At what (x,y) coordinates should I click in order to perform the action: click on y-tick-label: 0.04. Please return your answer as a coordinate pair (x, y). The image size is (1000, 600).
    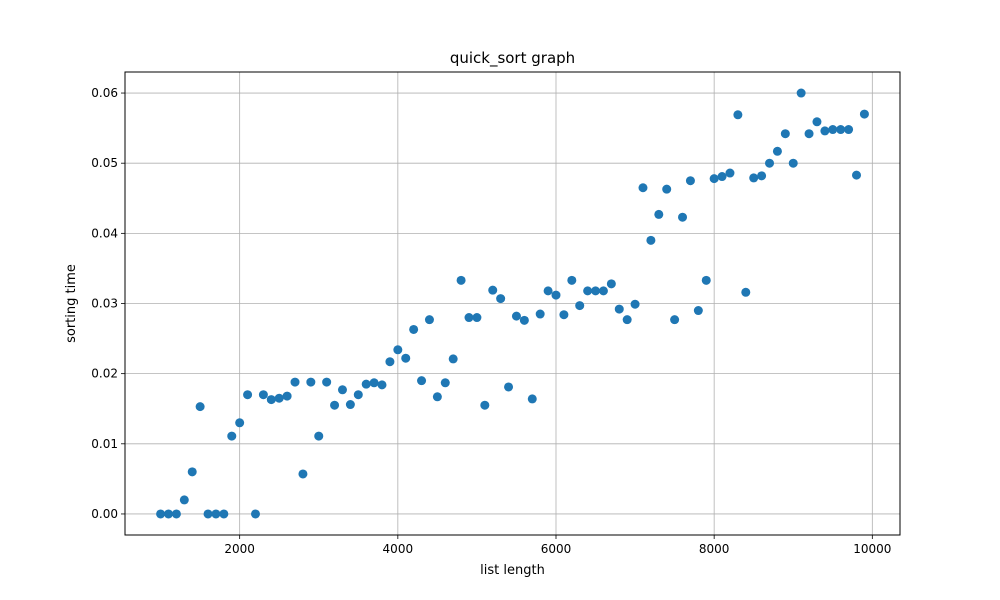
    Looking at the image, I should click on (104, 233).